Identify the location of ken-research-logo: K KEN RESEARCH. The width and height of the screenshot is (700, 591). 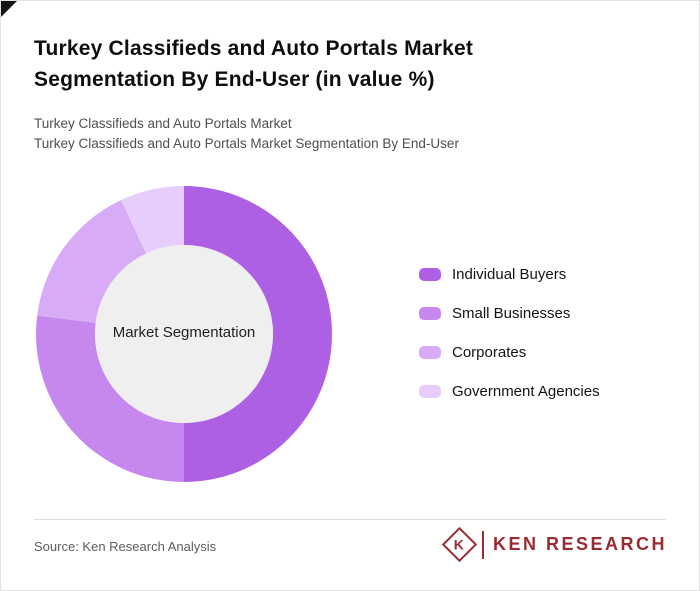
(554, 544).